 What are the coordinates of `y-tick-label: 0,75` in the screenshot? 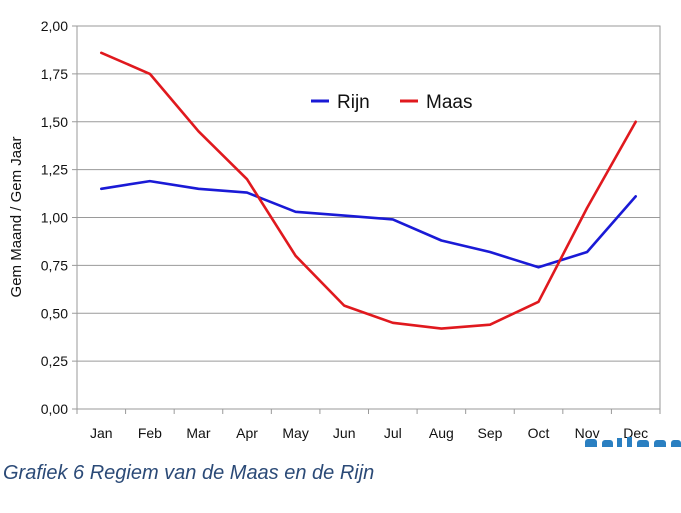 It's located at (54, 265).